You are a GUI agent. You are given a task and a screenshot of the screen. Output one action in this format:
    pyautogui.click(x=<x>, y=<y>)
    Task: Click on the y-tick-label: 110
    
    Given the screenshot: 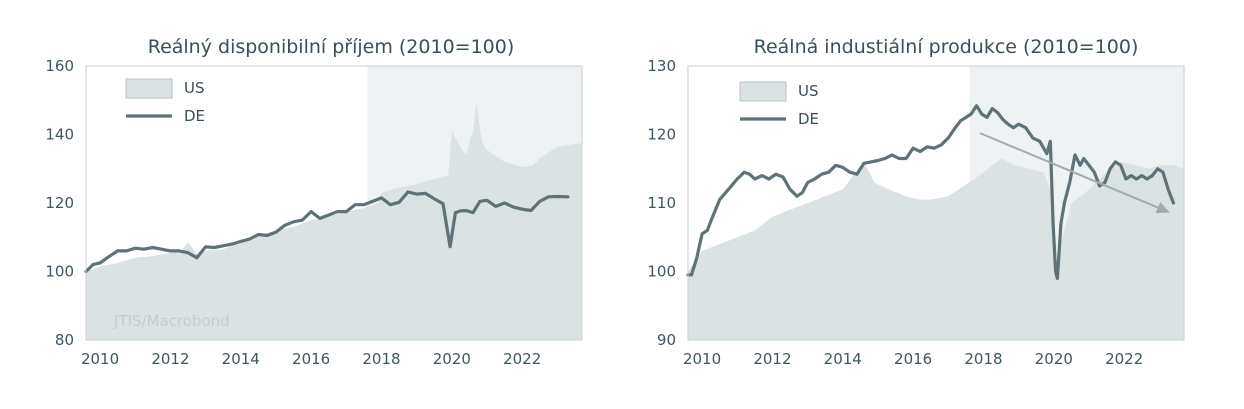 What is the action you would take?
    pyautogui.click(x=661, y=203)
    